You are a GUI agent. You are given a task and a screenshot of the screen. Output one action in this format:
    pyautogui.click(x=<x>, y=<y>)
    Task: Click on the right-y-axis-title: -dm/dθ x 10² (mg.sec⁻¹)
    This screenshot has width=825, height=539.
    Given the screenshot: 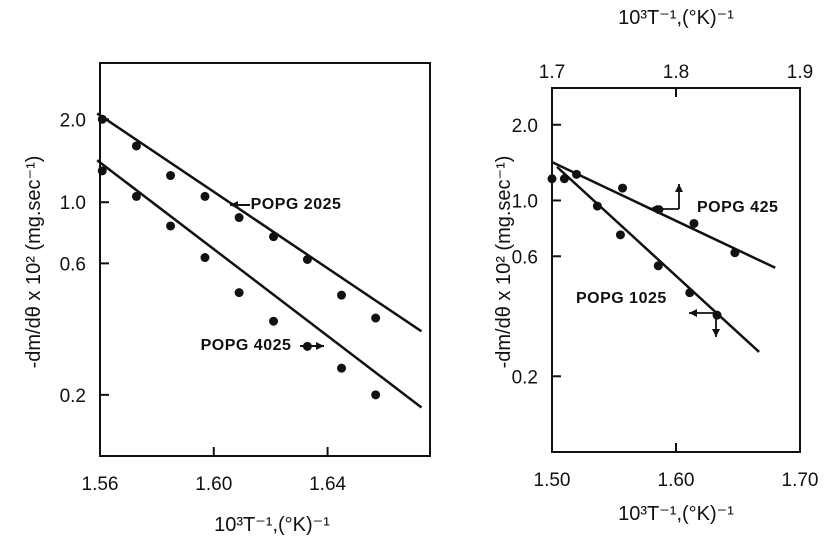 What is the action you would take?
    pyautogui.click(x=504, y=262)
    